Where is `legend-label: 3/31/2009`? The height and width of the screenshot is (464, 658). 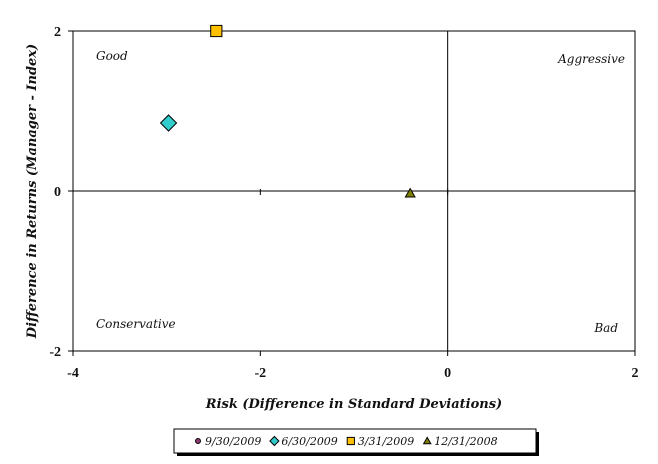 legend-label: 3/31/2009 is located at coordinates (386, 441).